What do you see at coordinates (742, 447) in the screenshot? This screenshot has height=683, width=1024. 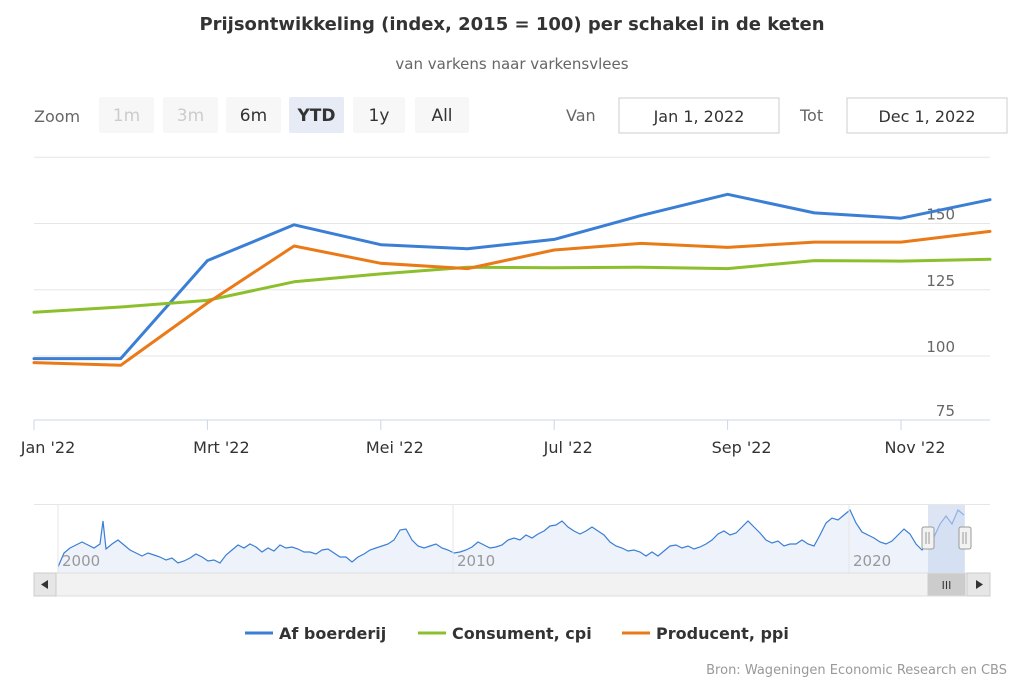 I see `x-tick-label: Sep '22` at bounding box center [742, 447].